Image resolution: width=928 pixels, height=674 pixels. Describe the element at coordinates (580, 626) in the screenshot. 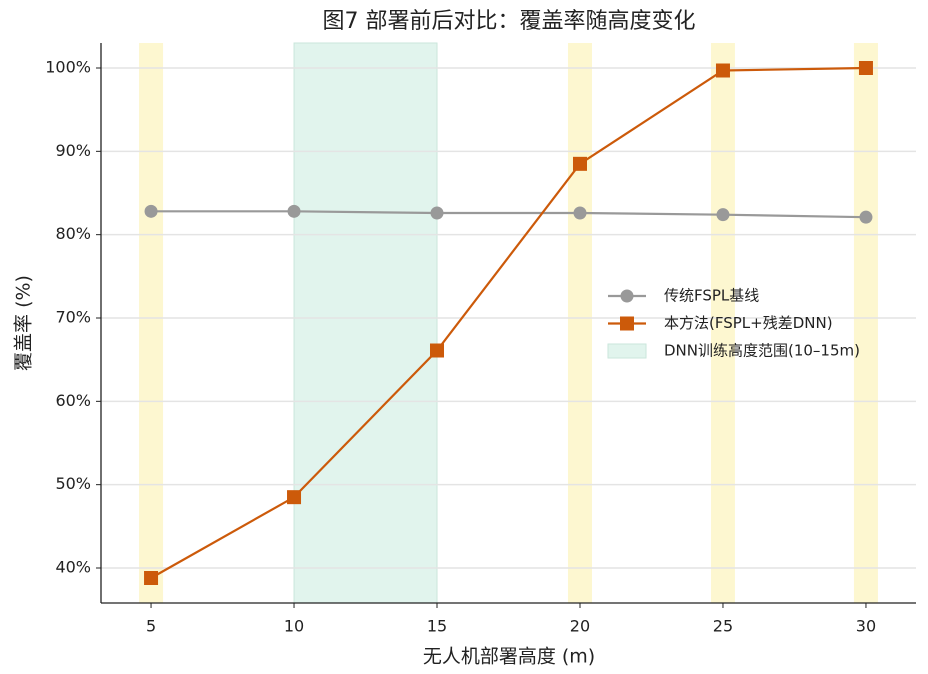

I see `x-tick-label: 20` at that location.